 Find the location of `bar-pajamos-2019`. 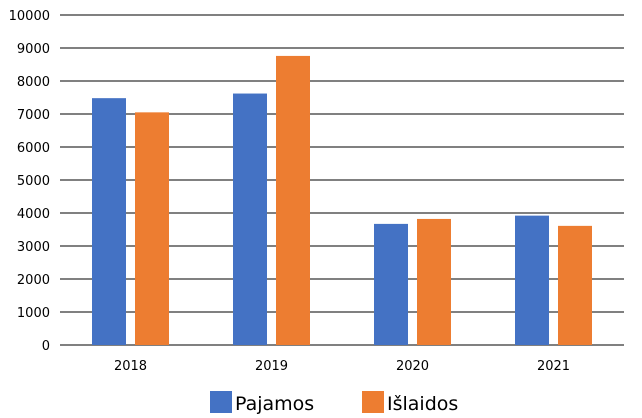

bar-pajamos-2019 is located at coordinates (250, 219).